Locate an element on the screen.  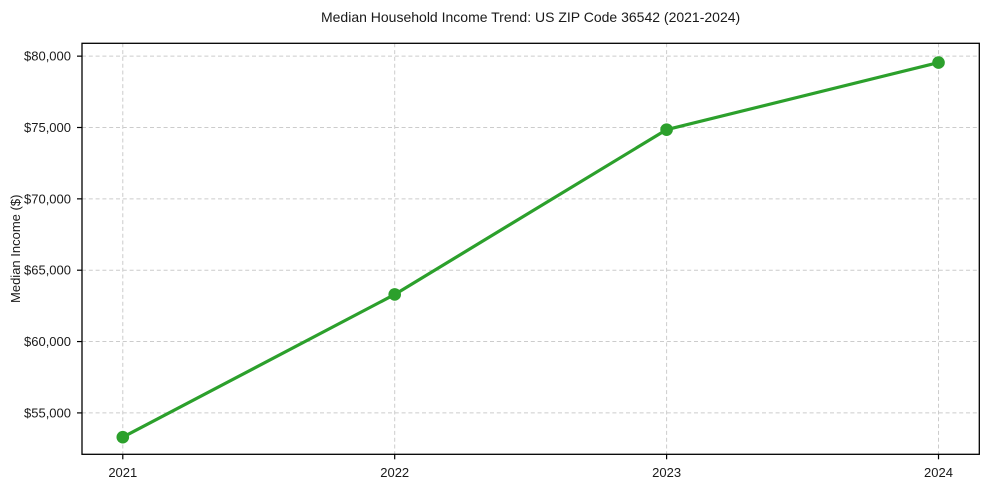
y-tick-label: $75,000 is located at coordinates (47, 127).